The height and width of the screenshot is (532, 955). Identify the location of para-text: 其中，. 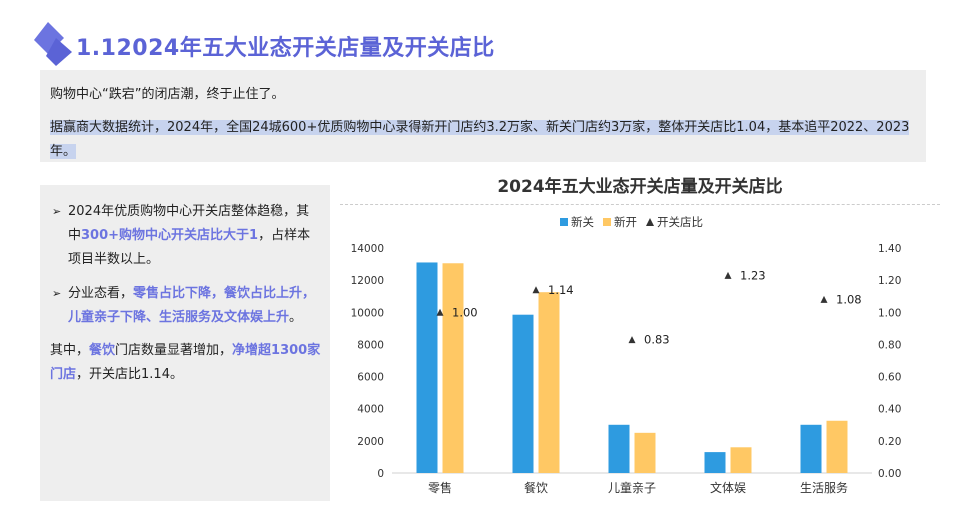
(70, 350).